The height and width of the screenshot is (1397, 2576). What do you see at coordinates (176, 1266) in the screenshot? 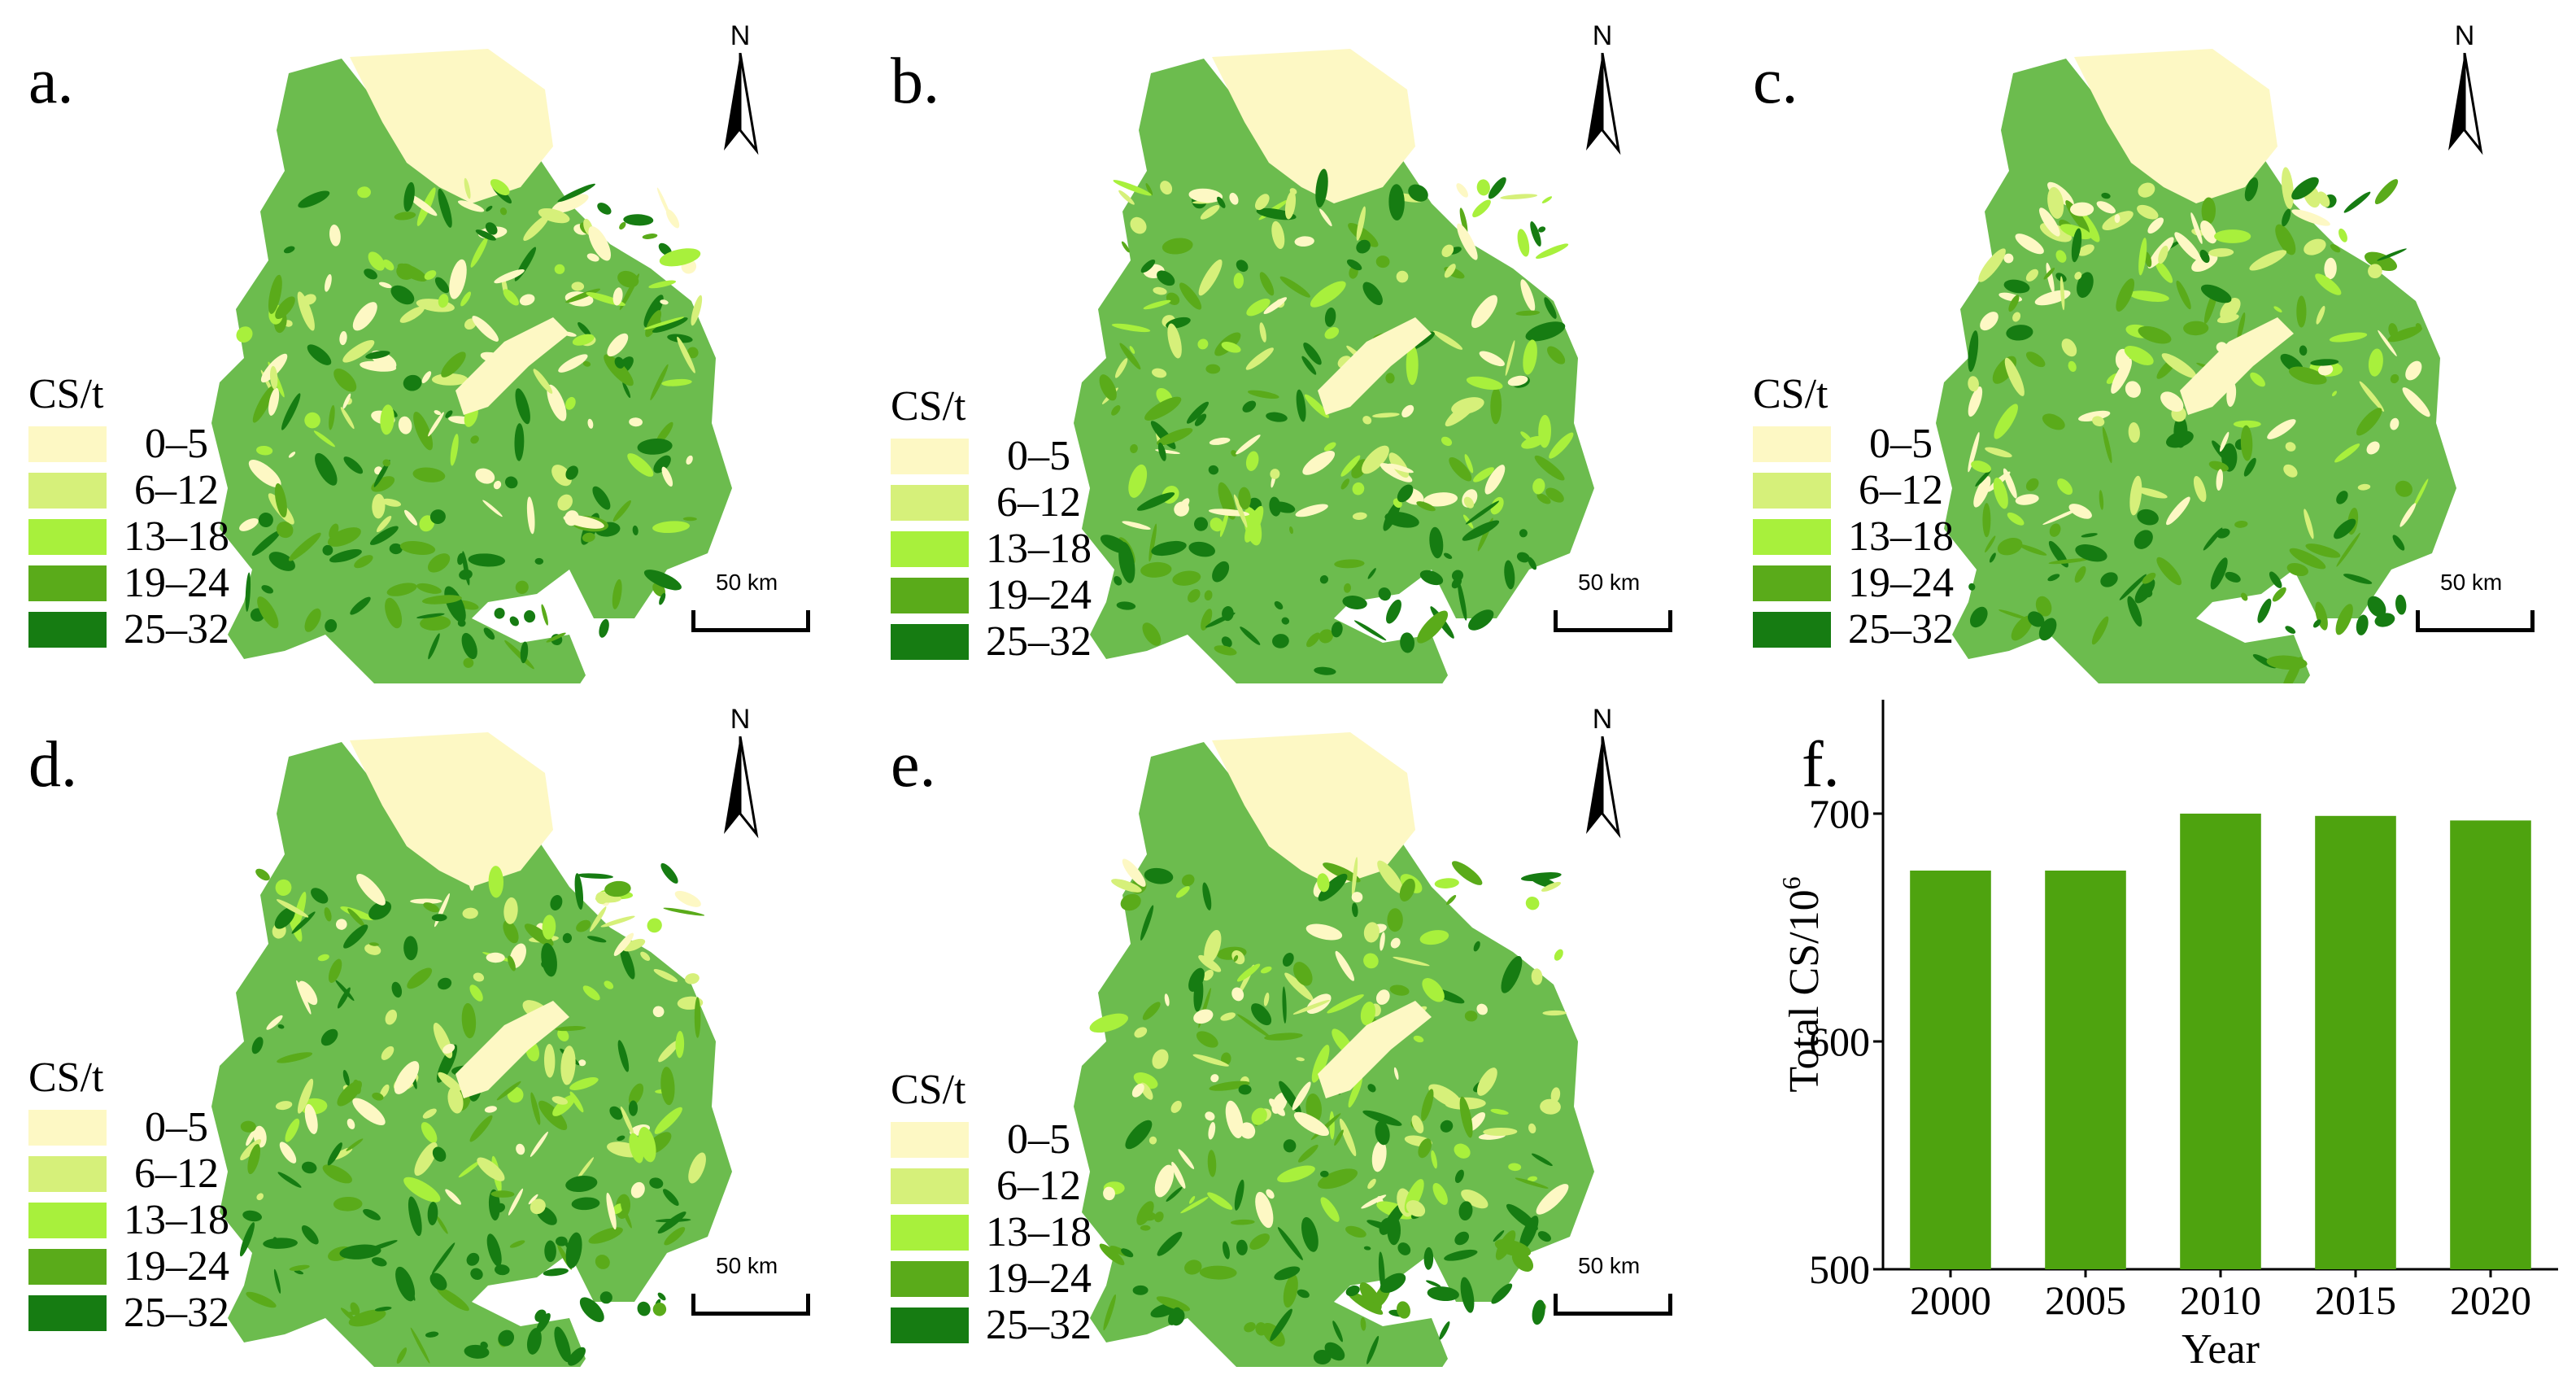
I see `legend-label: 19–24` at bounding box center [176, 1266].